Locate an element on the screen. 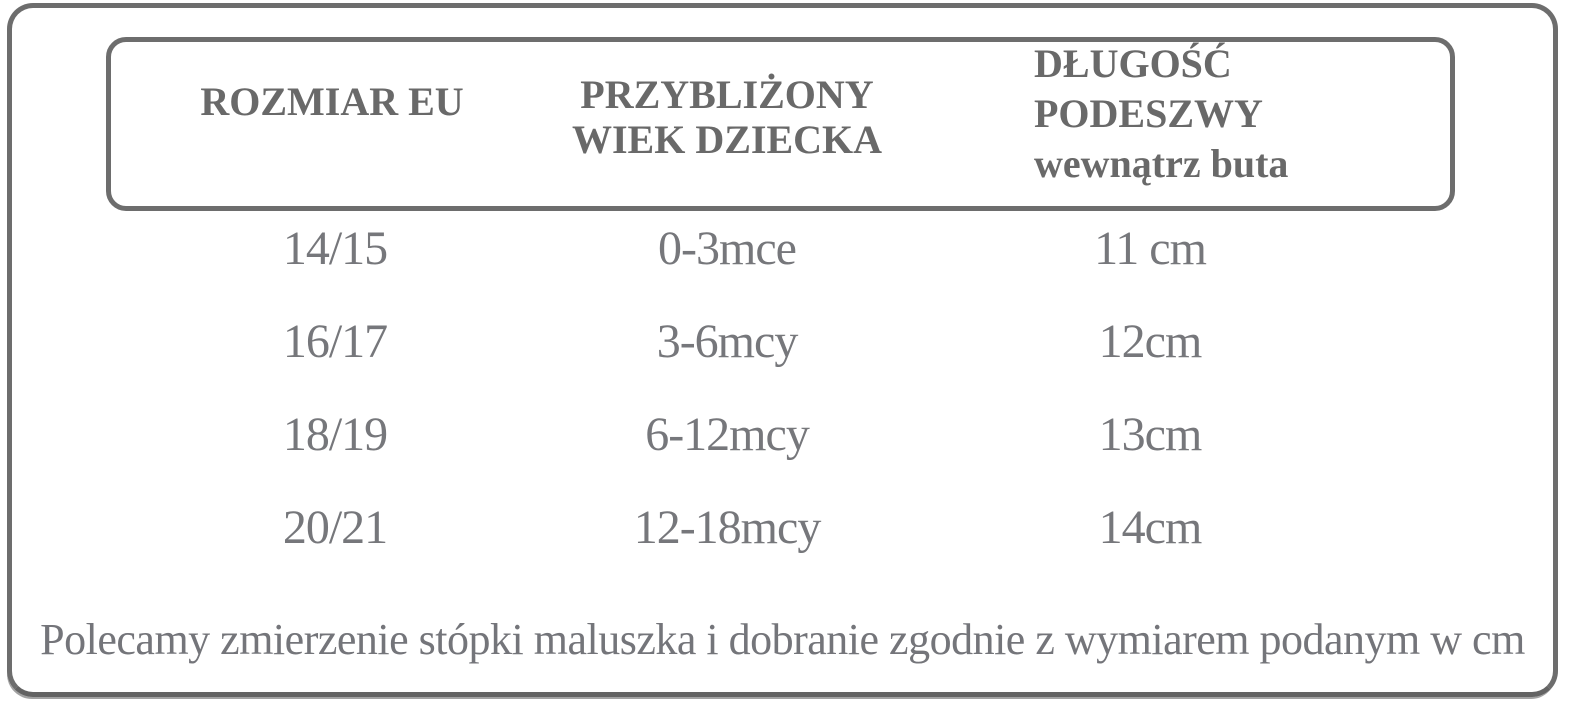 The width and height of the screenshot is (1569, 712). table-row: 20/21 12-18mcy 14cm is located at coordinates (758, 527).